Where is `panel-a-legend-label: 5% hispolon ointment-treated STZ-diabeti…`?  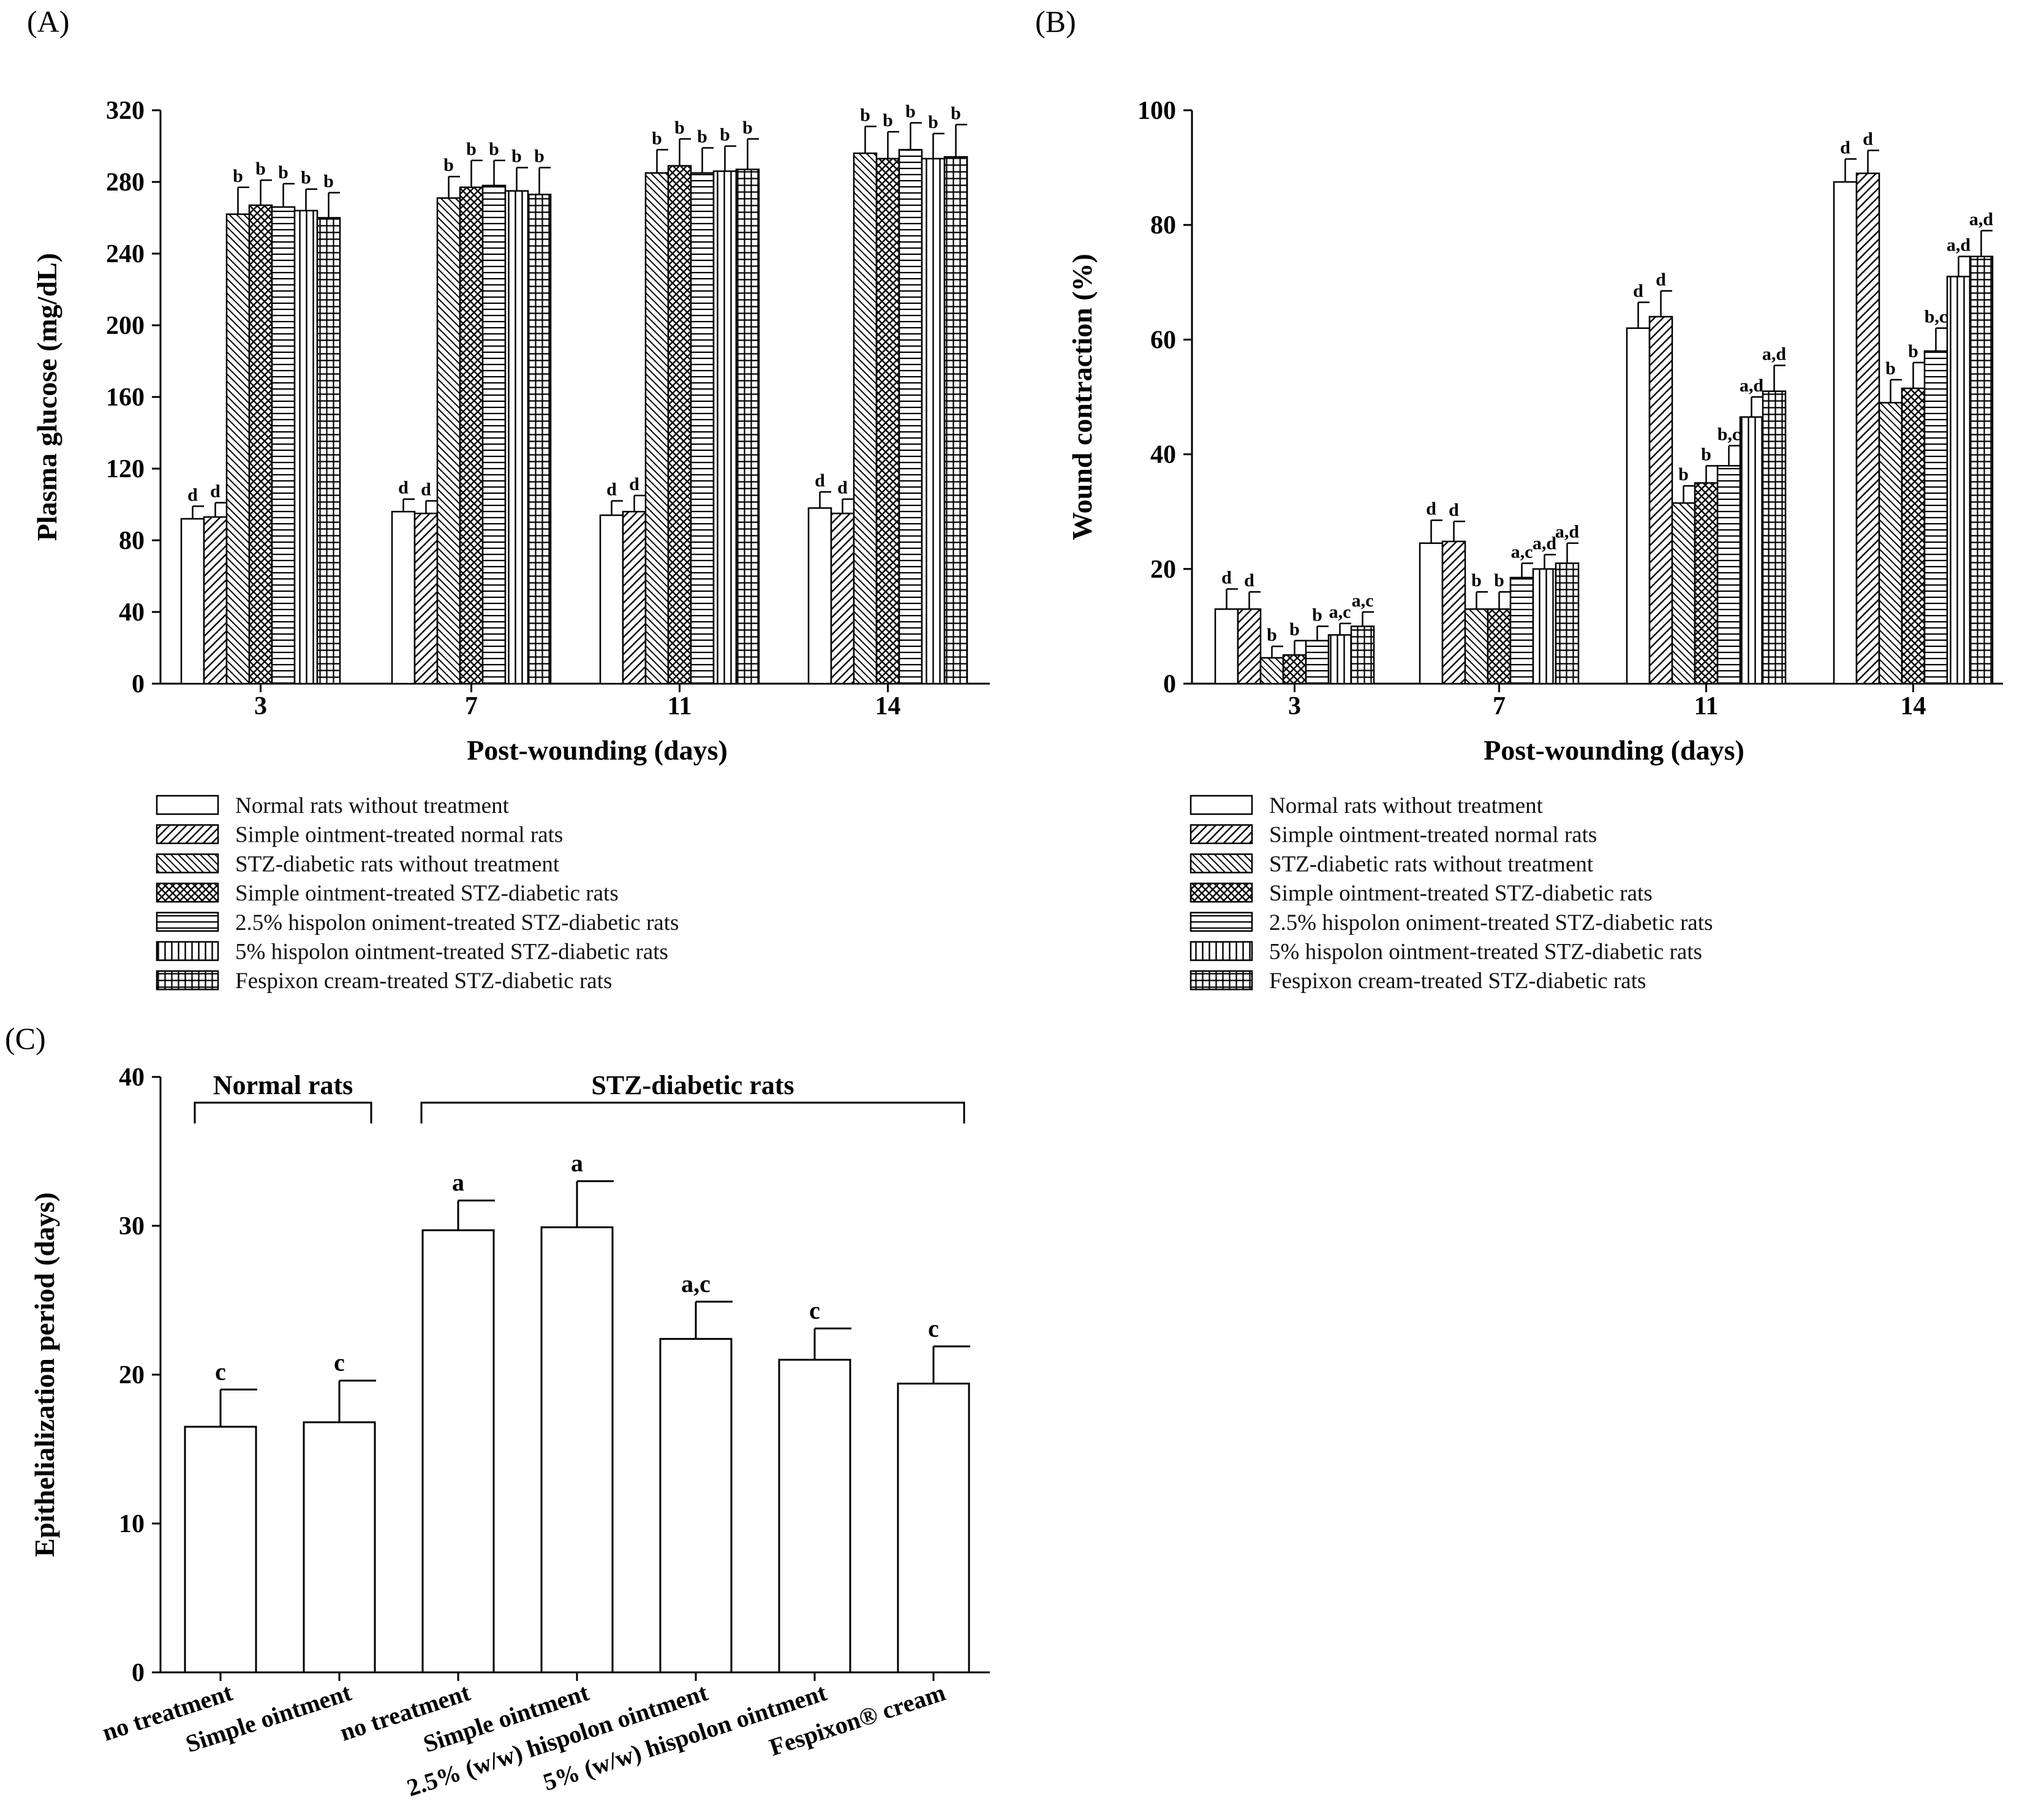
panel-a-legend-label: 5% hispolon ointment-treated STZ-diabeti… is located at coordinates (452, 952).